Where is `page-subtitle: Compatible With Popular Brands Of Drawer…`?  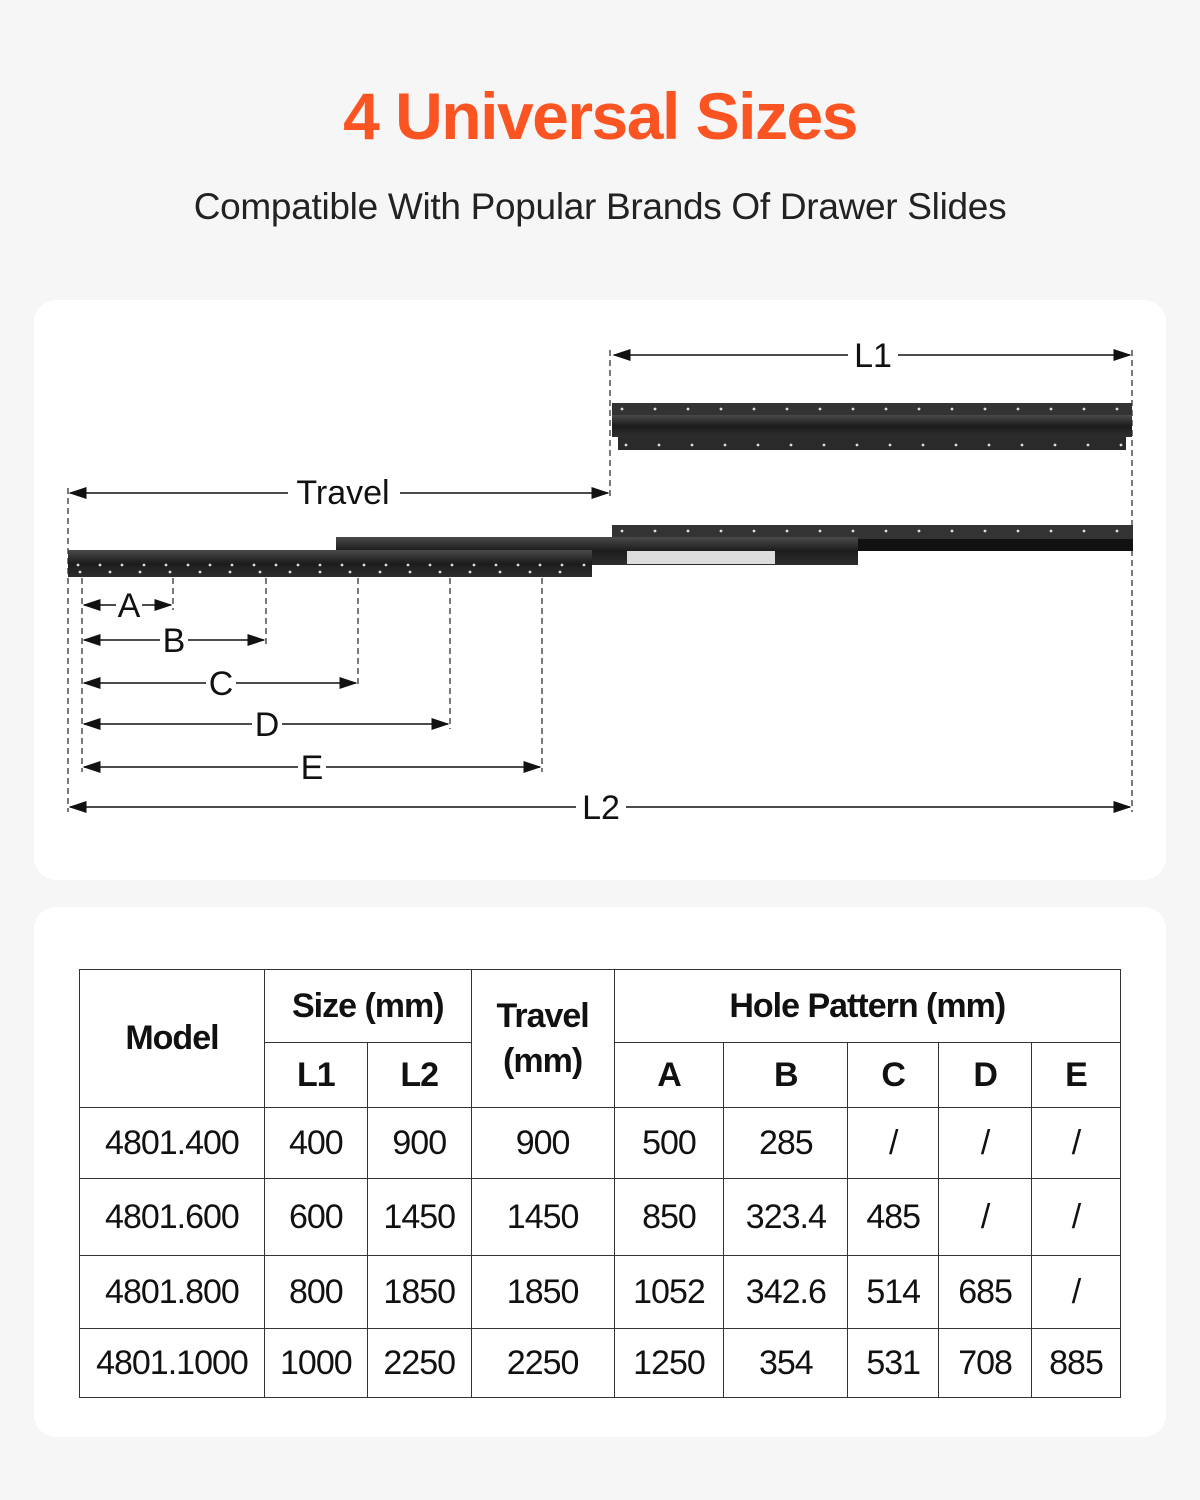 page-subtitle: Compatible With Popular Brands Of Drawer… is located at coordinates (600, 206).